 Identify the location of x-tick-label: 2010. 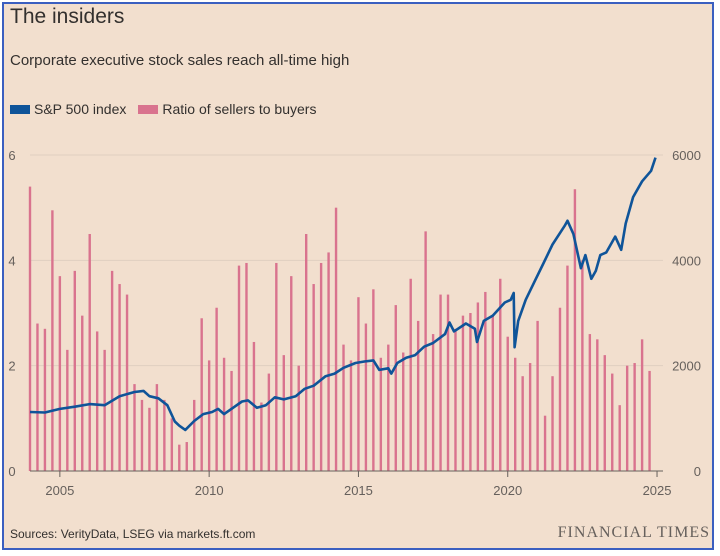
(209, 490).